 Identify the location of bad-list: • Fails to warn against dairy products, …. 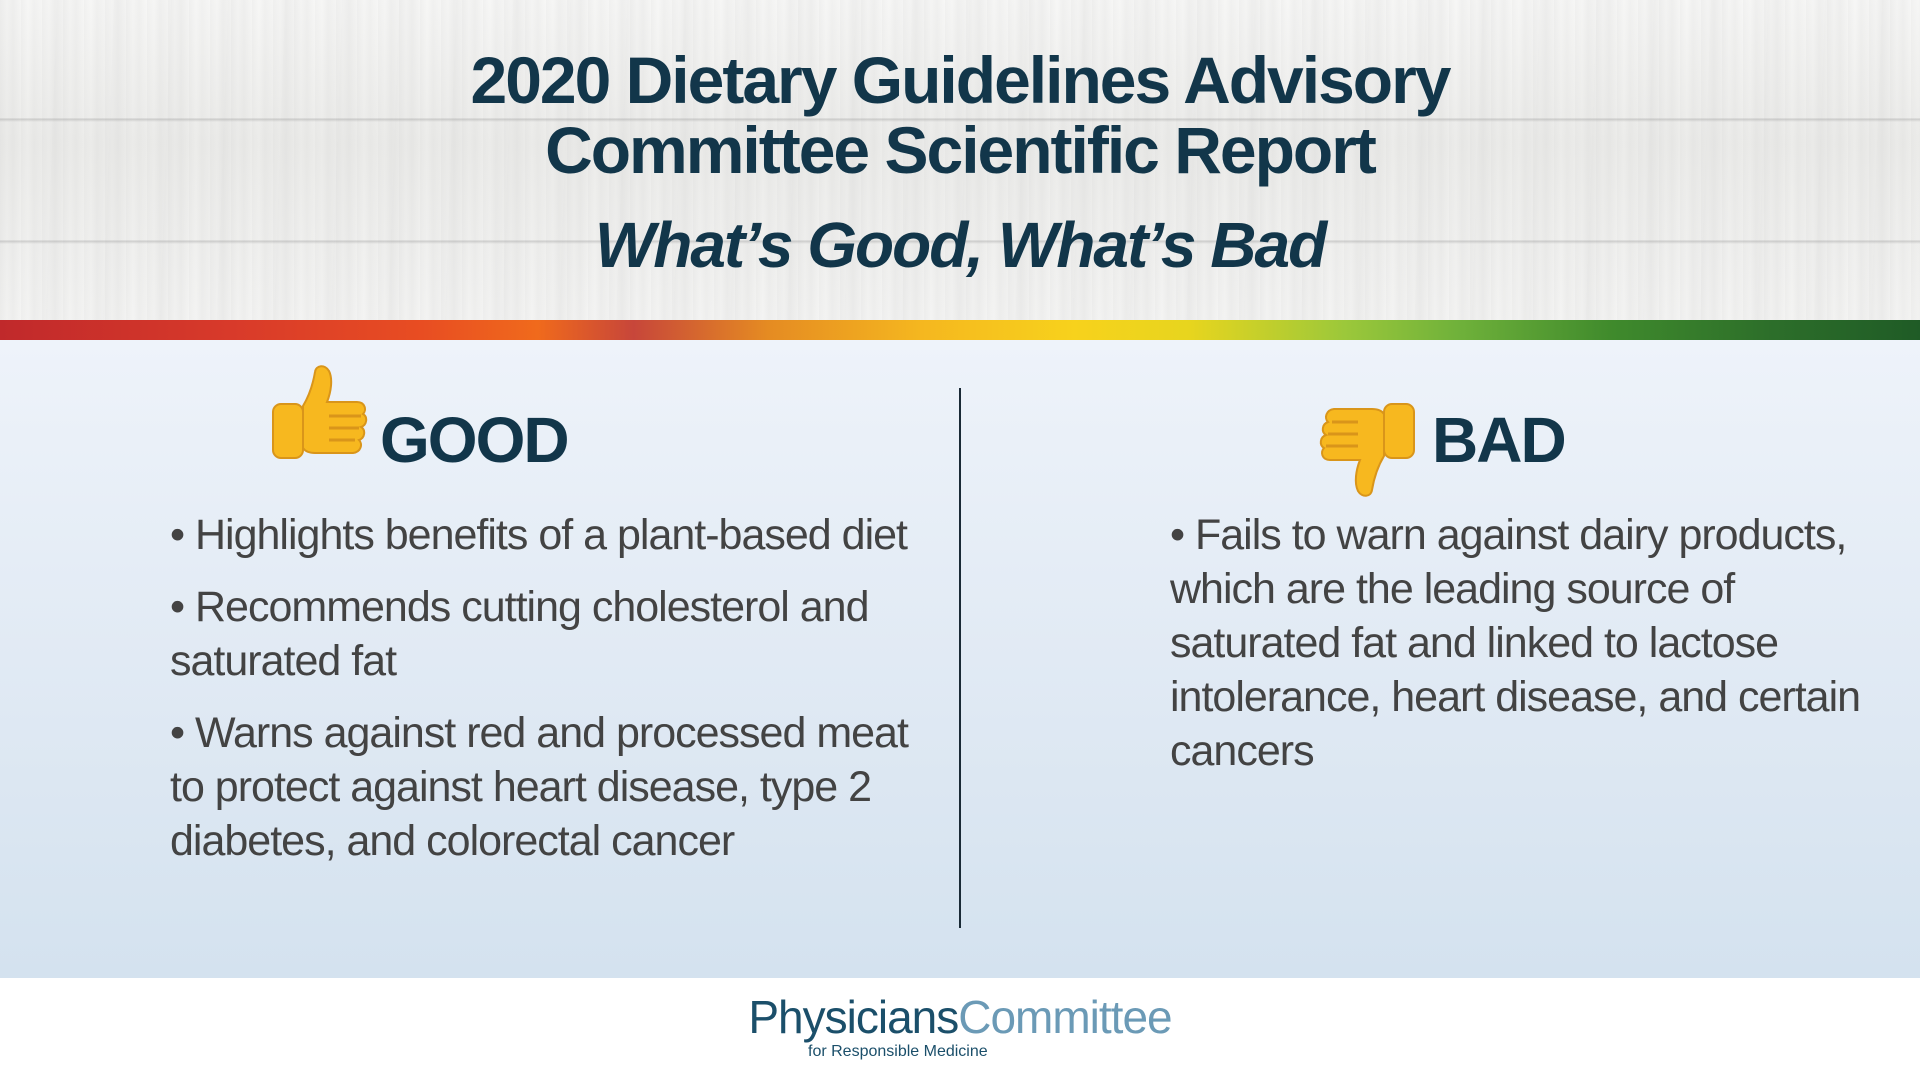
(1520, 652).